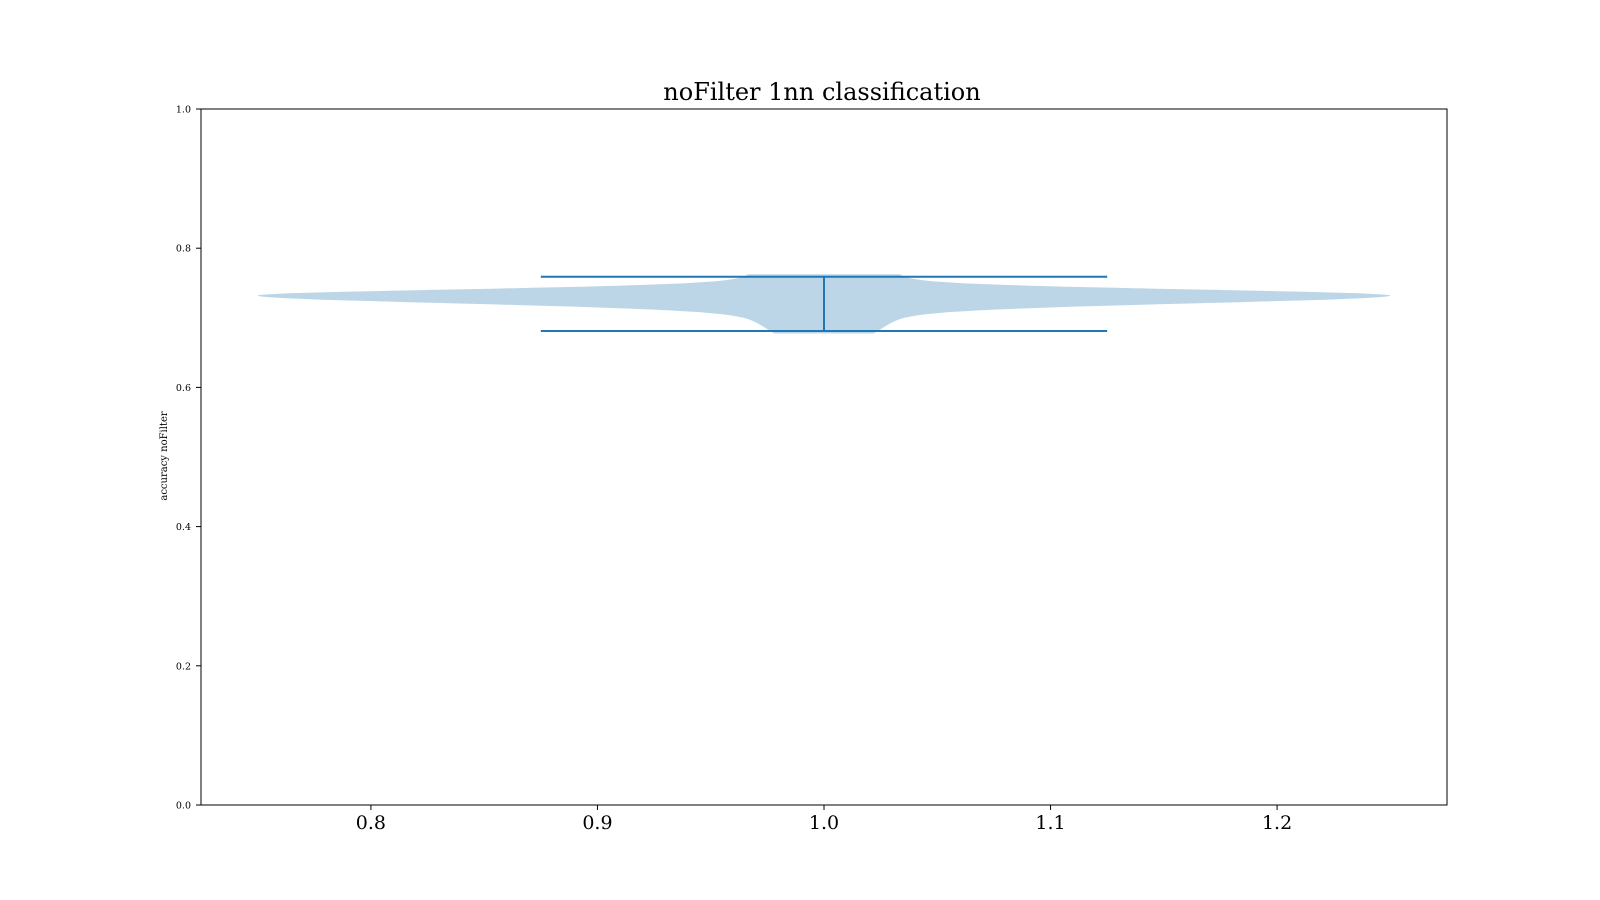 The height and width of the screenshot is (900, 1600). Describe the element at coordinates (824, 823) in the screenshot. I see `x-tick-label: 1.0` at that location.